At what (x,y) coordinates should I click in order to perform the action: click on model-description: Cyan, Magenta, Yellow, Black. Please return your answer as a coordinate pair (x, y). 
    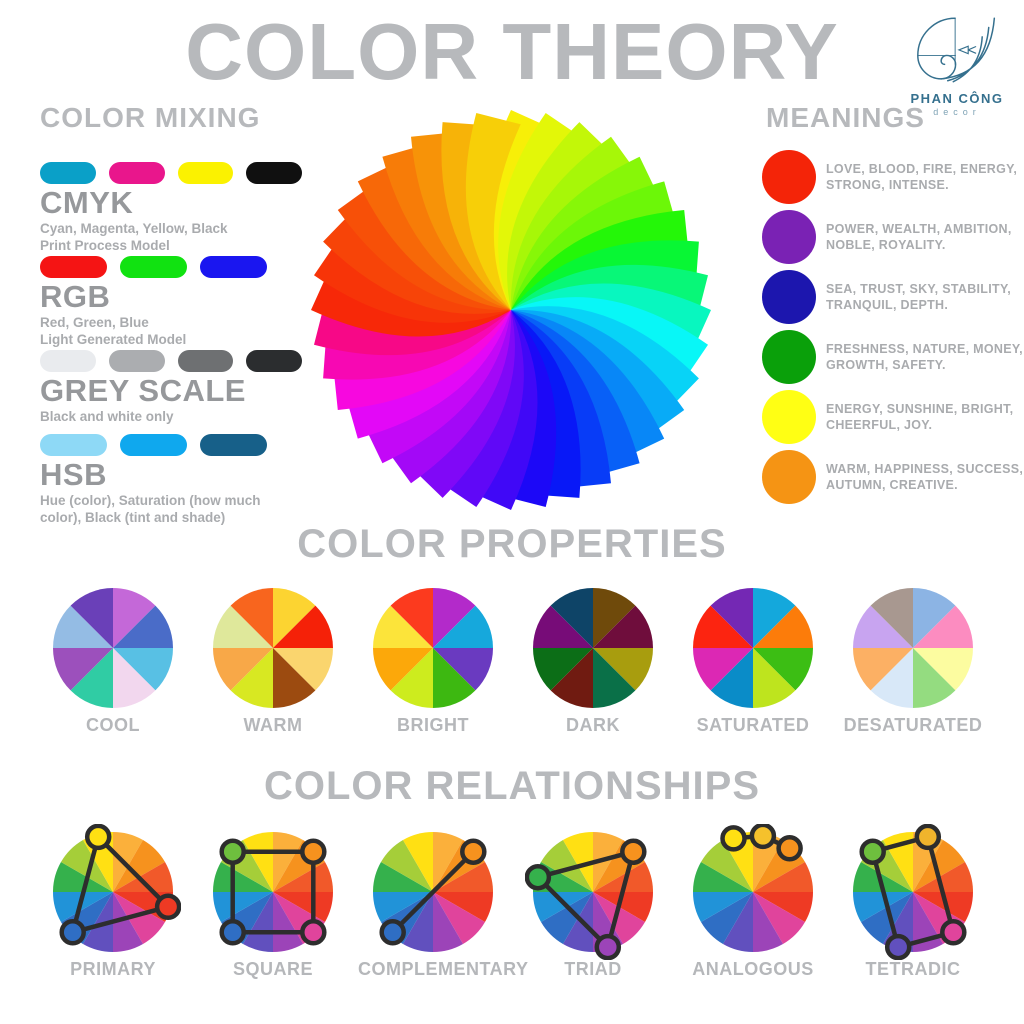
    Looking at the image, I should click on (134, 228).